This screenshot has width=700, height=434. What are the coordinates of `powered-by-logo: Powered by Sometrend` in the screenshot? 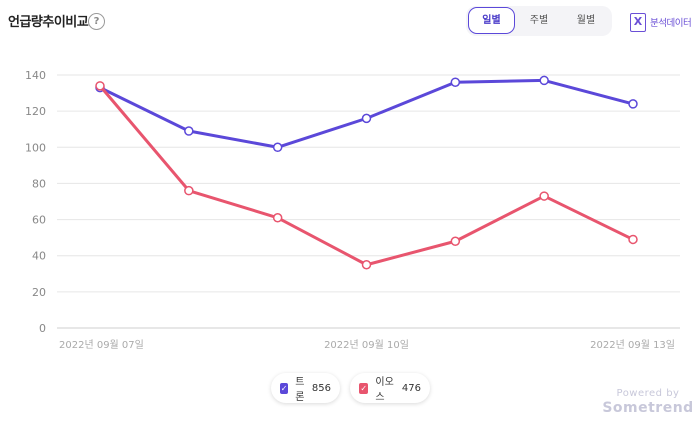 It's located at (648, 402).